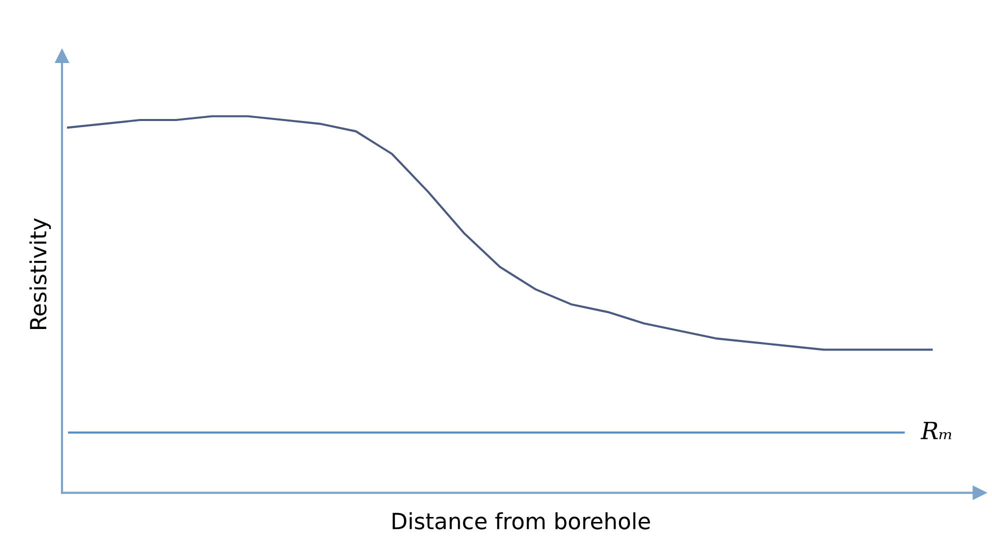  I want to click on ref-line-label: Rₘ, so click(936, 431).